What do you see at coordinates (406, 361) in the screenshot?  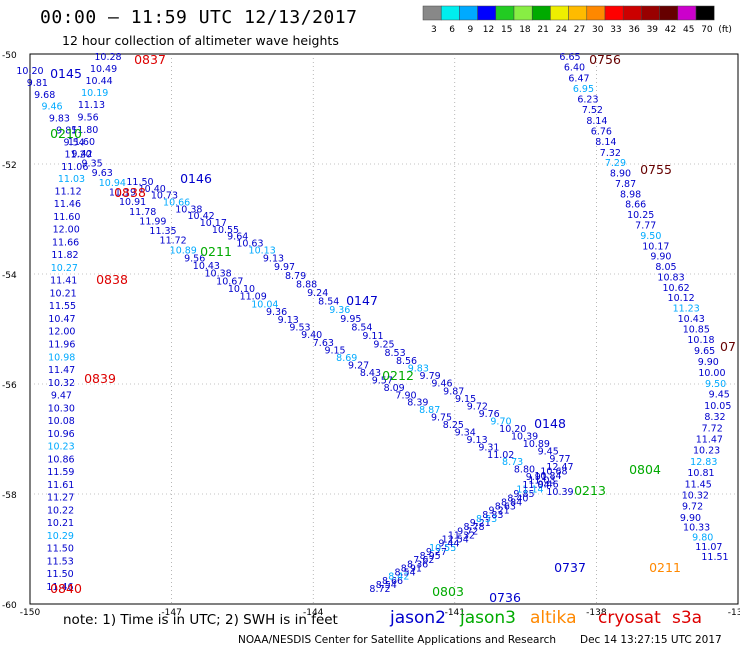 I see `wave-height-label: 8.56` at bounding box center [406, 361].